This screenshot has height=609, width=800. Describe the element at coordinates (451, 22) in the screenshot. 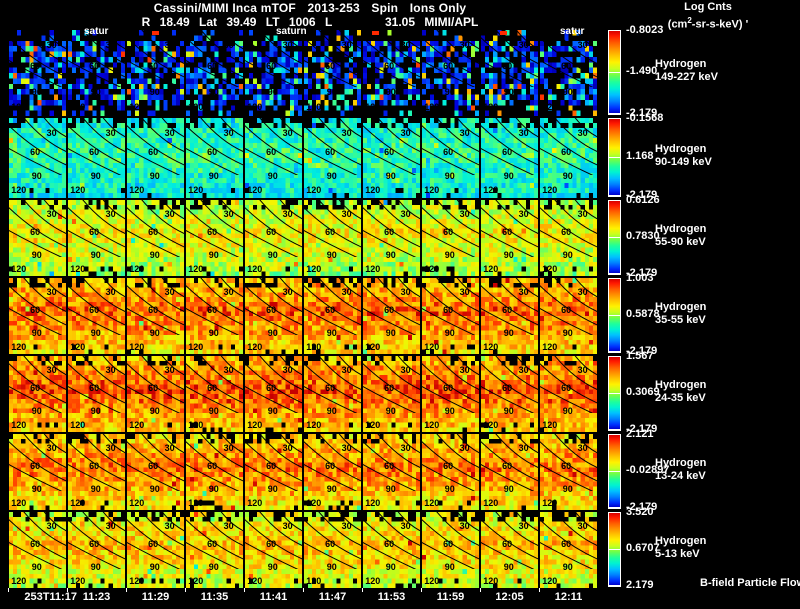

I see `provider-label: MIMI/APL` at that location.